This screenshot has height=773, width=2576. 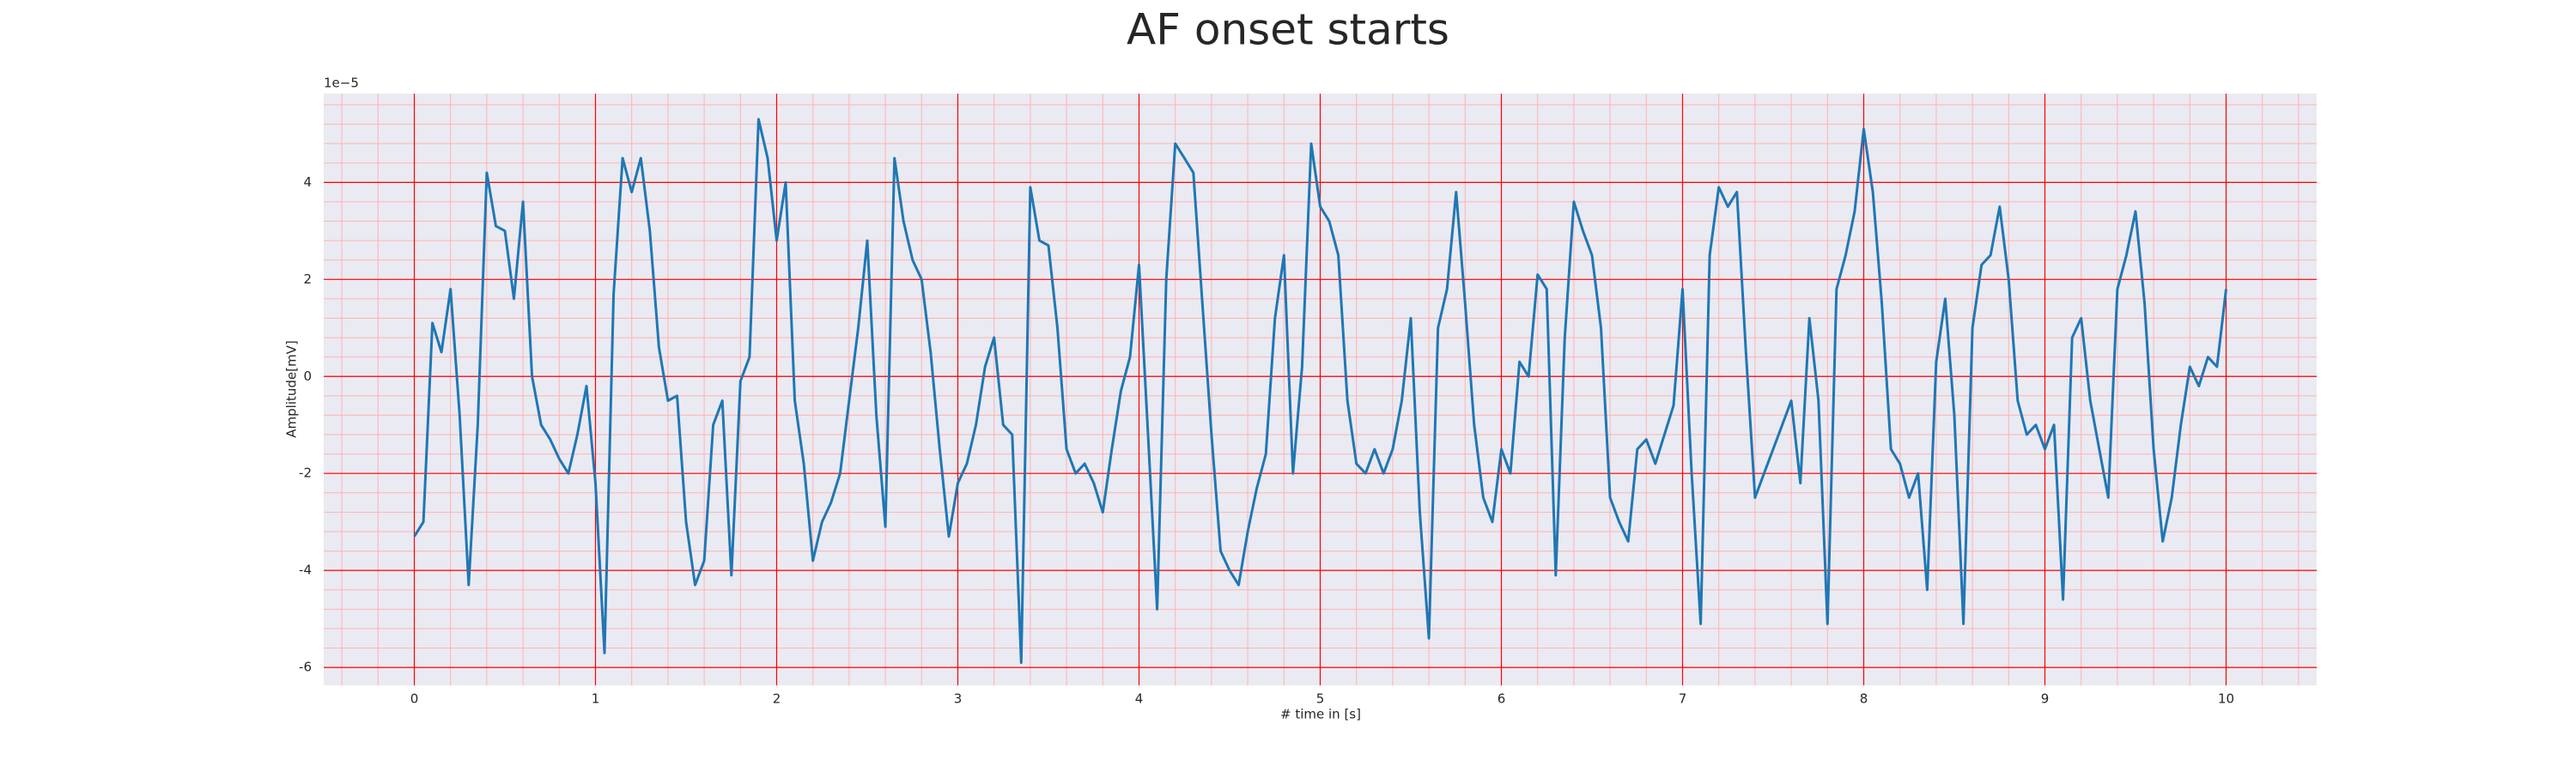 What do you see at coordinates (1502, 699) in the screenshot?
I see `x-tick-label: 6` at bounding box center [1502, 699].